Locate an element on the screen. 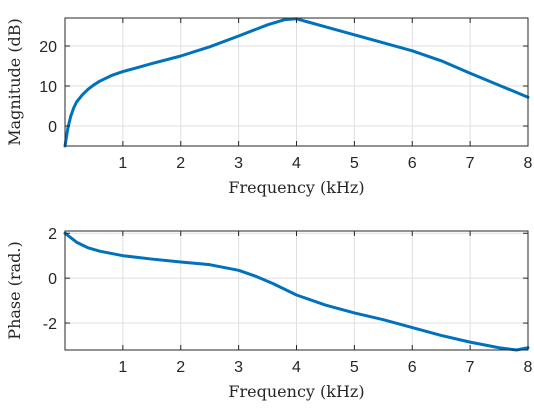 The image size is (534, 414). magnitude-ytick-label: 10 is located at coordinates (48, 87).